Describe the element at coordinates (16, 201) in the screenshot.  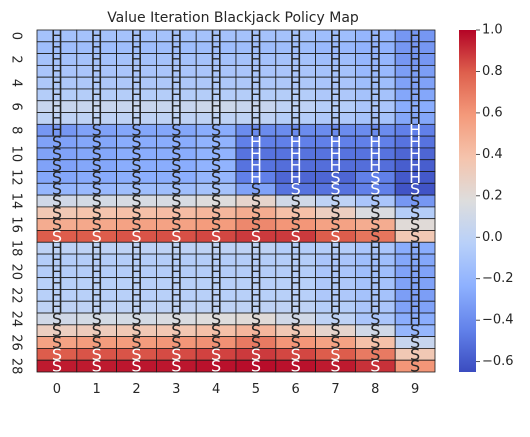
I see `y-tick-label: 14` at that location.